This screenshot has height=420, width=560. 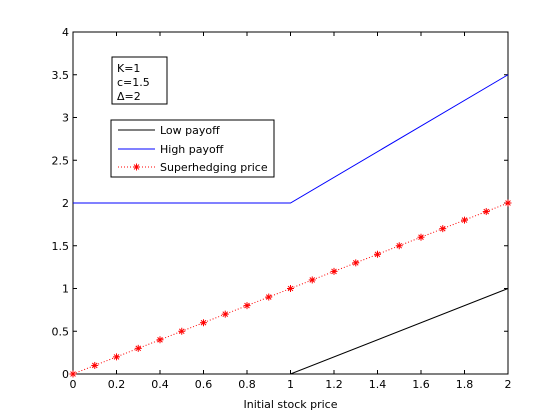 What do you see at coordinates (133, 82) in the screenshot?
I see `annotation-line-c: c=1.5` at bounding box center [133, 82].